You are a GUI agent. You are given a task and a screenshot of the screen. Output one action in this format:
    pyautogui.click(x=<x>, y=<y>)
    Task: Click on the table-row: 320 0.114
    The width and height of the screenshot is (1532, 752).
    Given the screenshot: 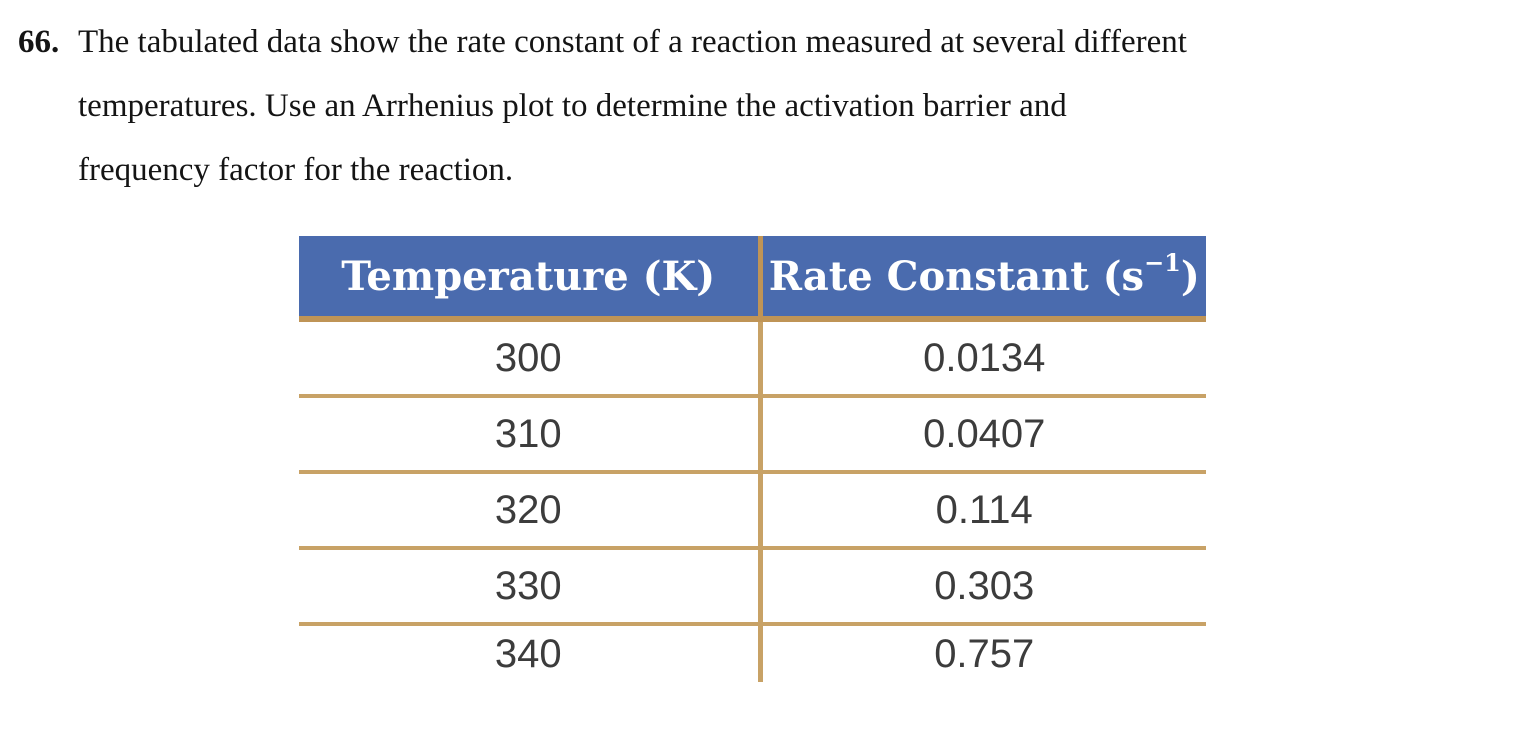 What is the action you would take?
    pyautogui.click(x=752, y=511)
    